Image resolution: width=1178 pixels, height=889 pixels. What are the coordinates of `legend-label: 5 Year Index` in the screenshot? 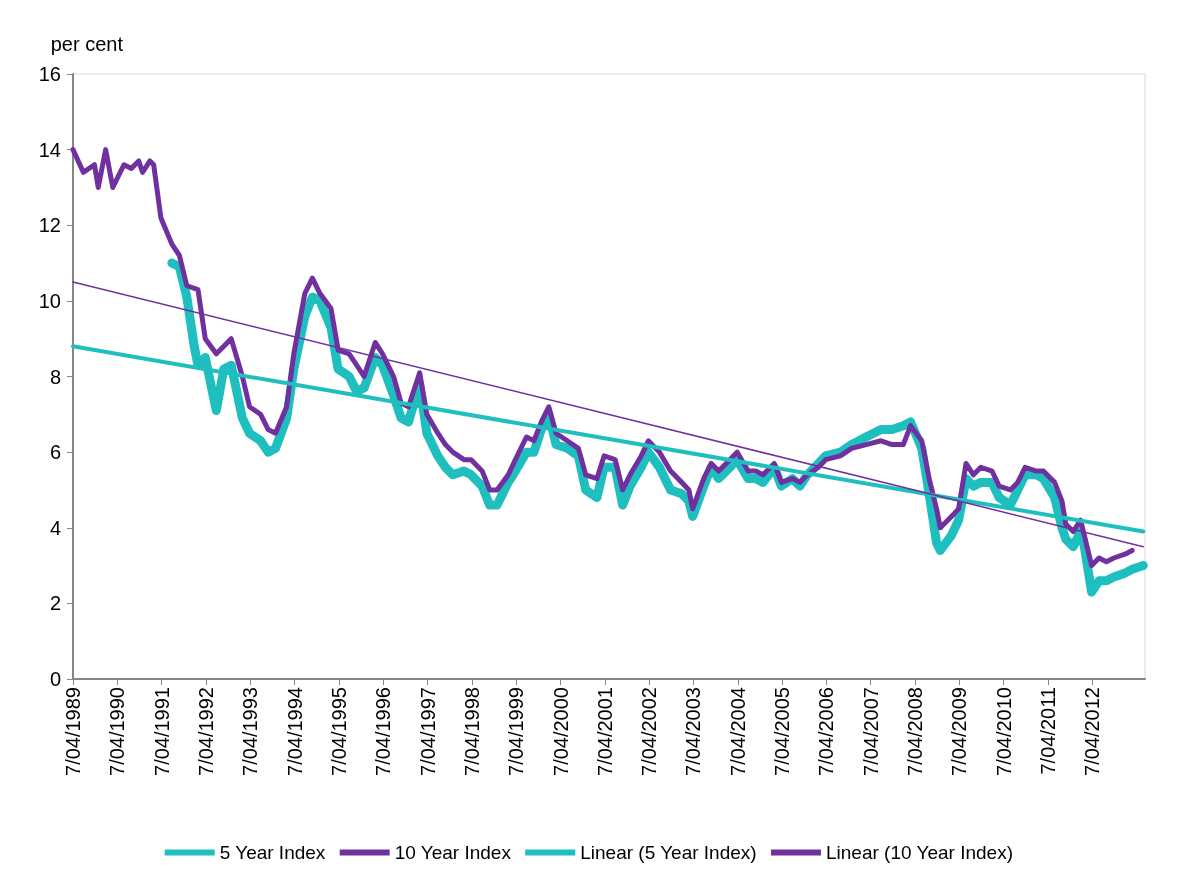 It's located at (272, 852).